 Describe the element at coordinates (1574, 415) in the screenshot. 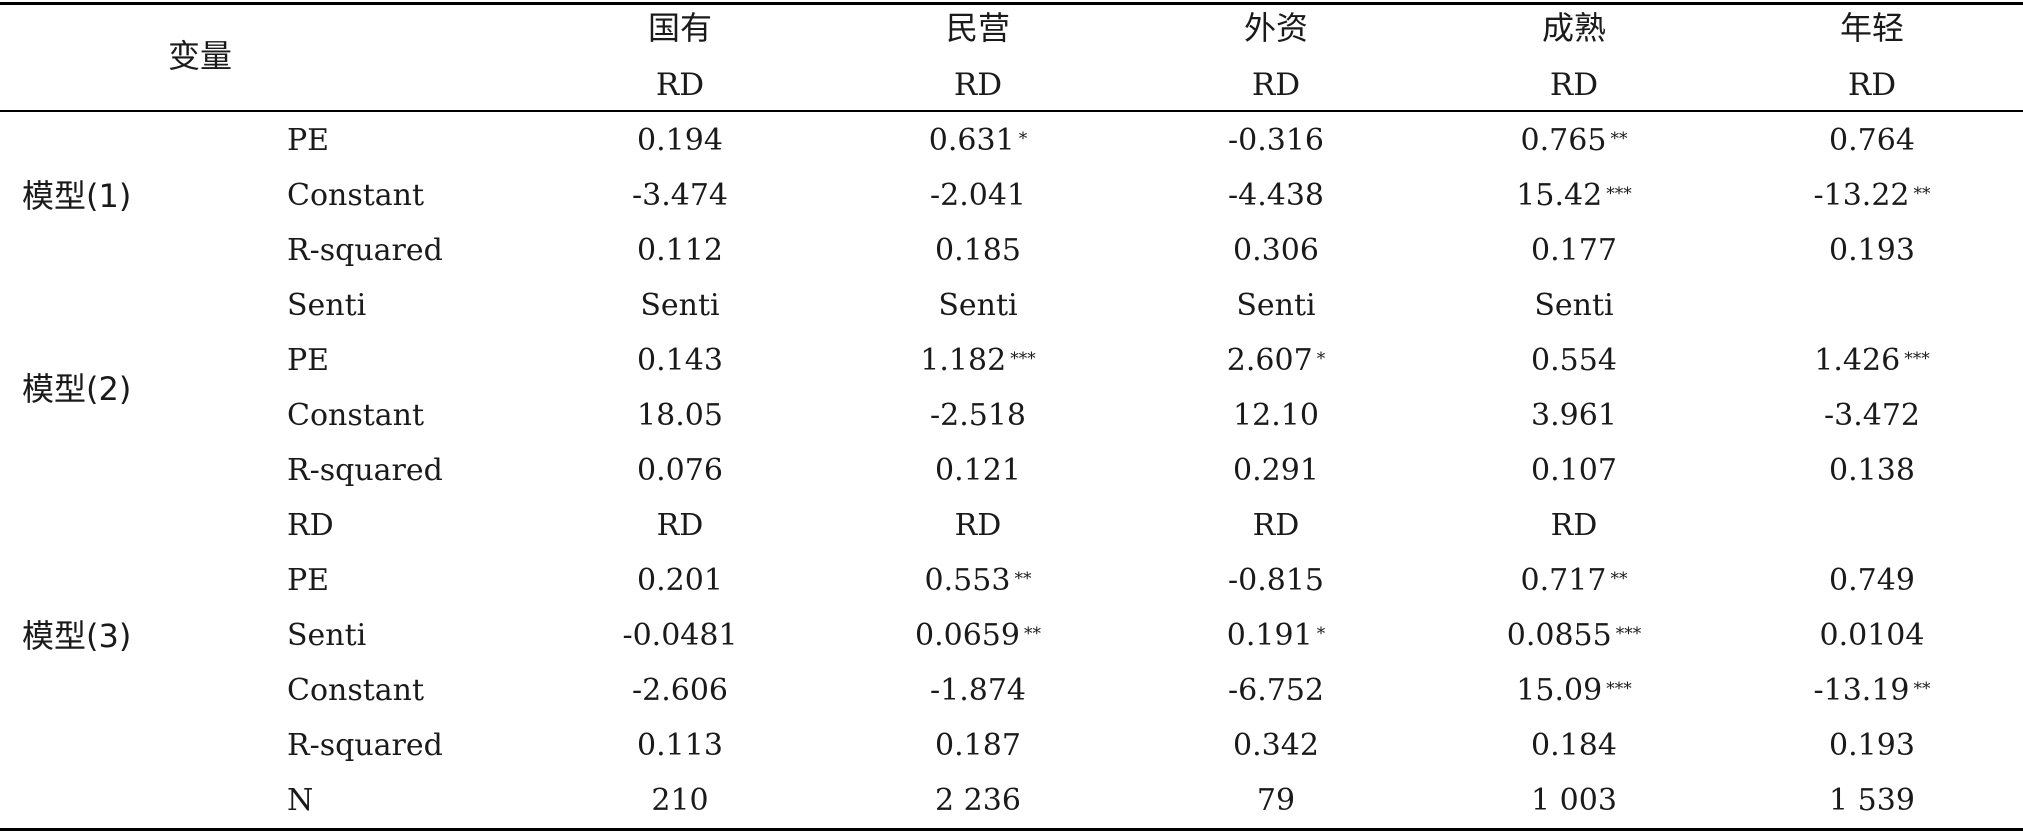

I see `coef-value: 3.961` at that location.